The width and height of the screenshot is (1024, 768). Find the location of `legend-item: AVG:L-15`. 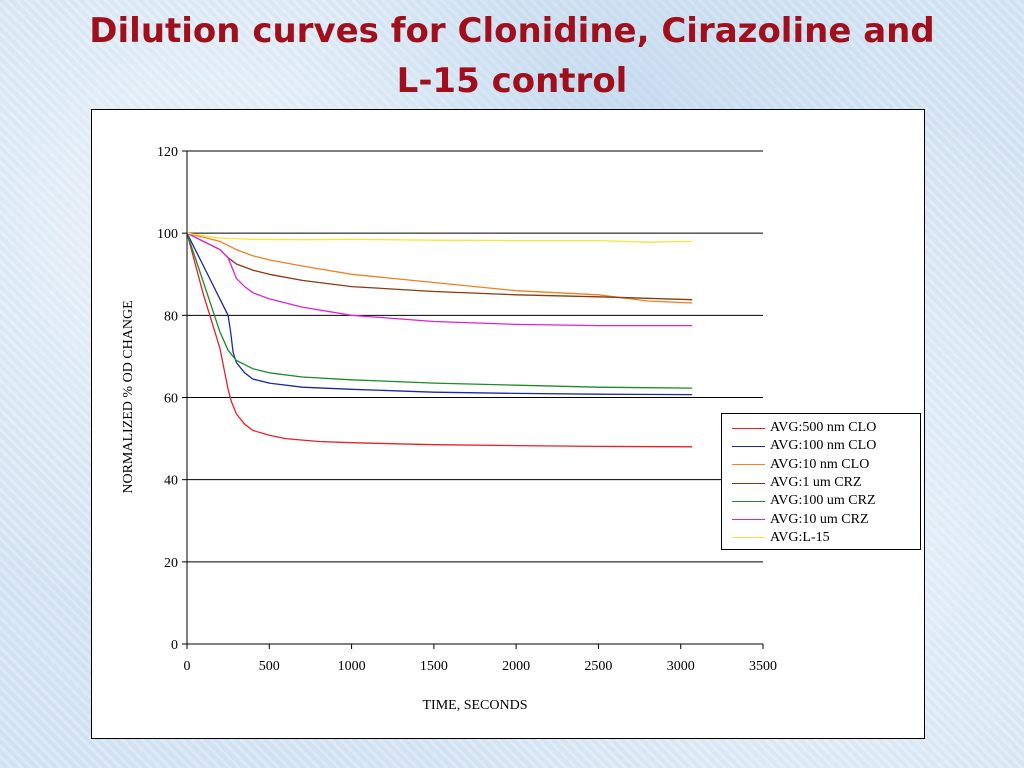

legend-item: AVG:L-15 is located at coordinates (826, 538).